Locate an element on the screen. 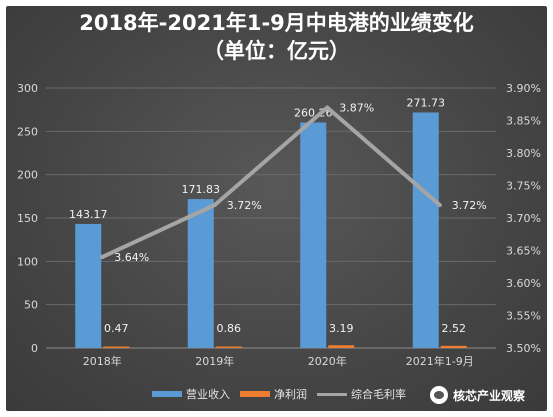  data-label-margin: 3.64% is located at coordinates (131, 257).